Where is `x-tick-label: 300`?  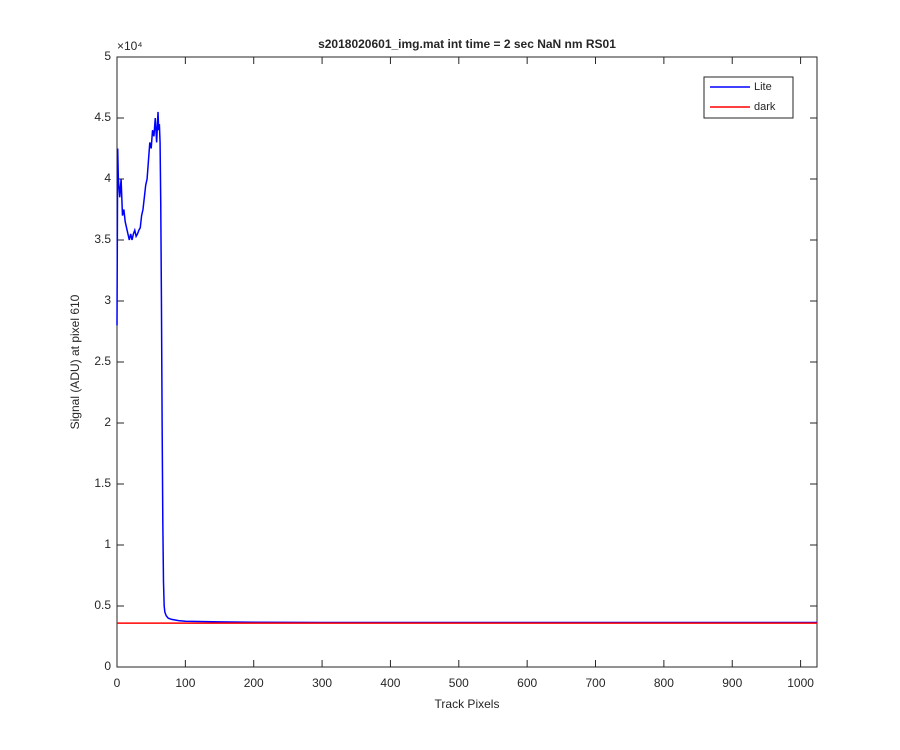 x-tick-label: 300 is located at coordinates (322, 683).